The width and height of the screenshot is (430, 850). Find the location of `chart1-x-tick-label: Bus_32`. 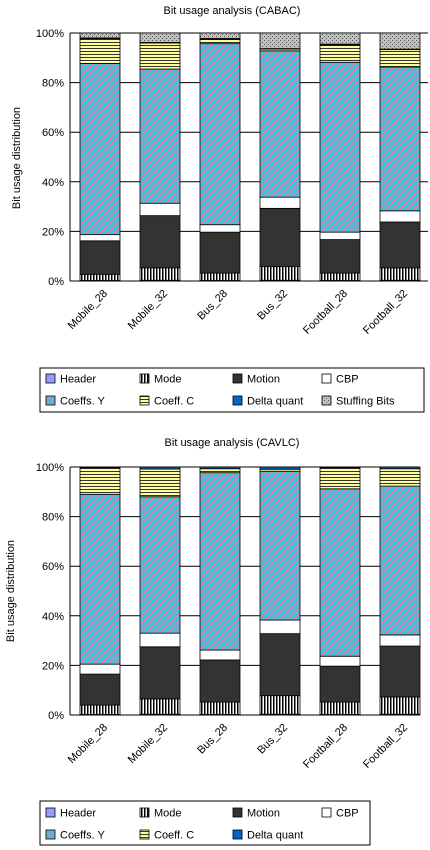

chart1-x-tick-label: Bus_32 is located at coordinates (272, 305).